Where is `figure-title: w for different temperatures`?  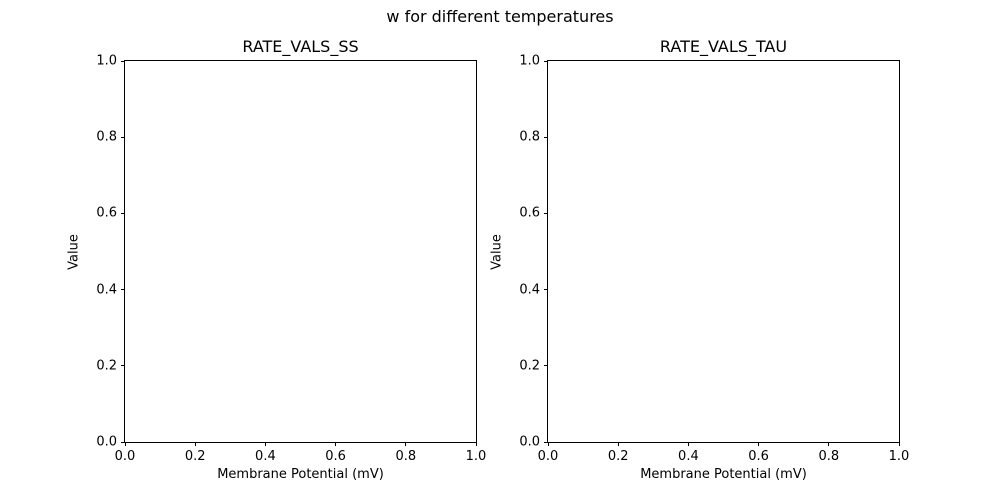
figure-title: w for different temperatures is located at coordinates (500, 16).